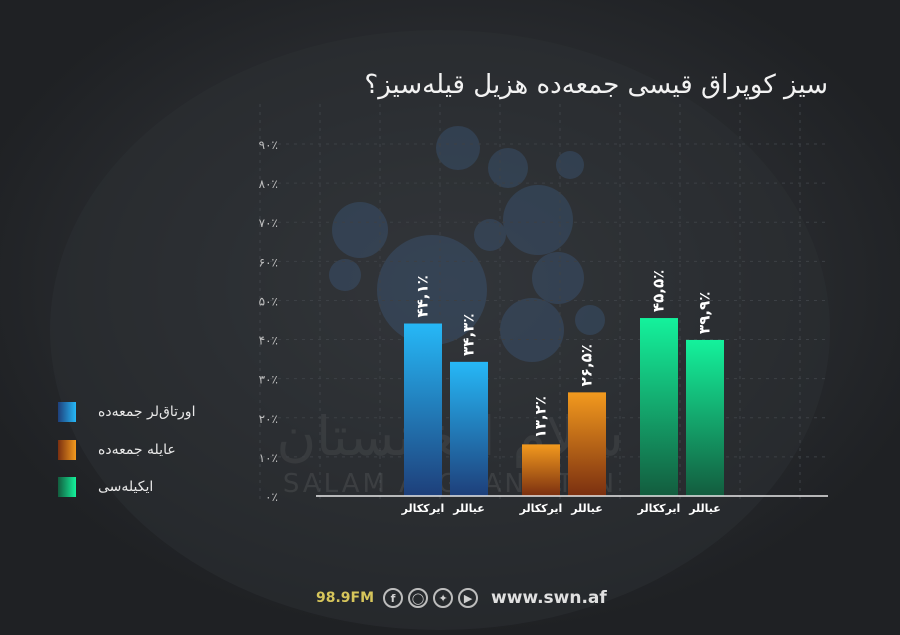 The width and height of the screenshot is (900, 635). What do you see at coordinates (268, 301) in the screenshot?
I see `y-tick-label: ۵۰٪` at bounding box center [268, 301].